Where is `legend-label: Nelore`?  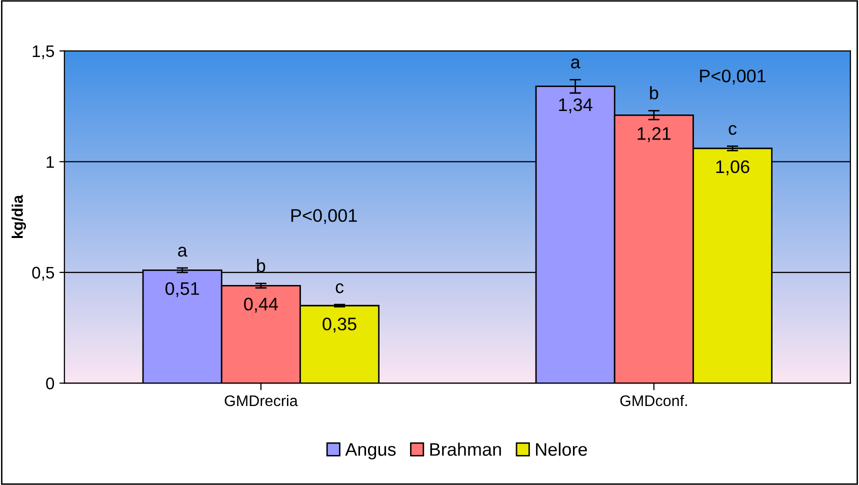 legend-label: Nelore is located at coordinates (561, 449).